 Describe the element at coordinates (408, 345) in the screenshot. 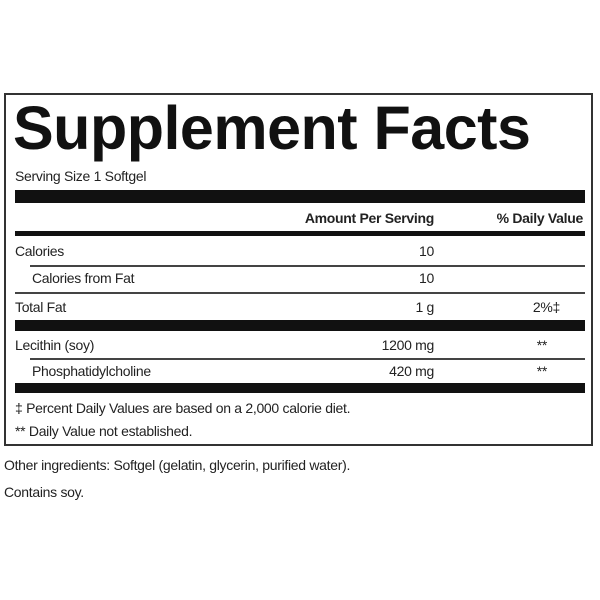

I see `row-amount: 1200 mg` at that location.